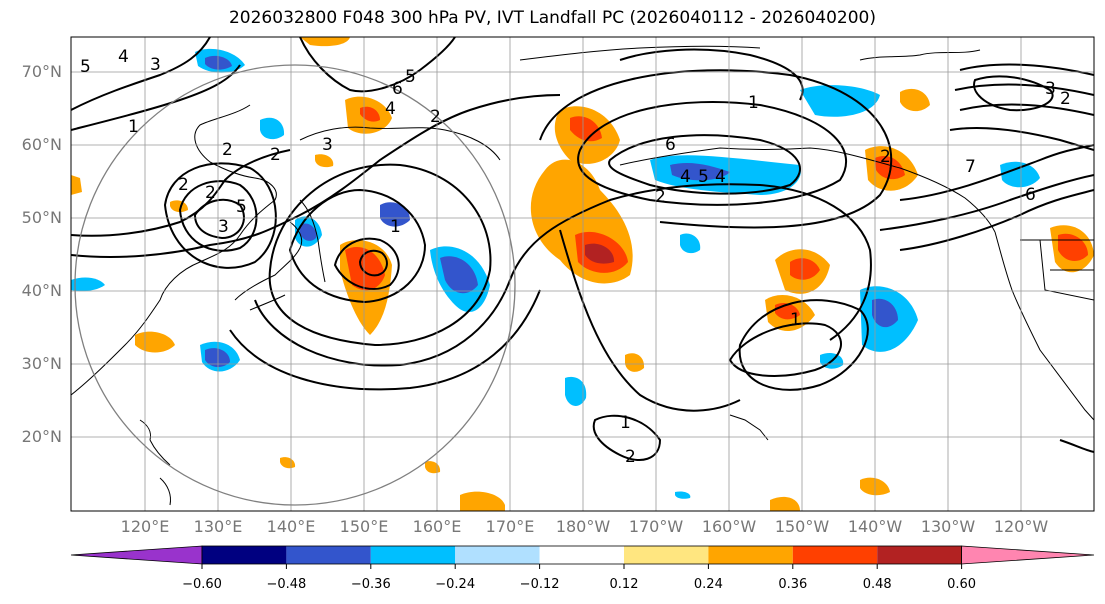  What do you see at coordinates (202, 584) in the screenshot?
I see `colorbar-tick-label: −0.60` at bounding box center [202, 584].